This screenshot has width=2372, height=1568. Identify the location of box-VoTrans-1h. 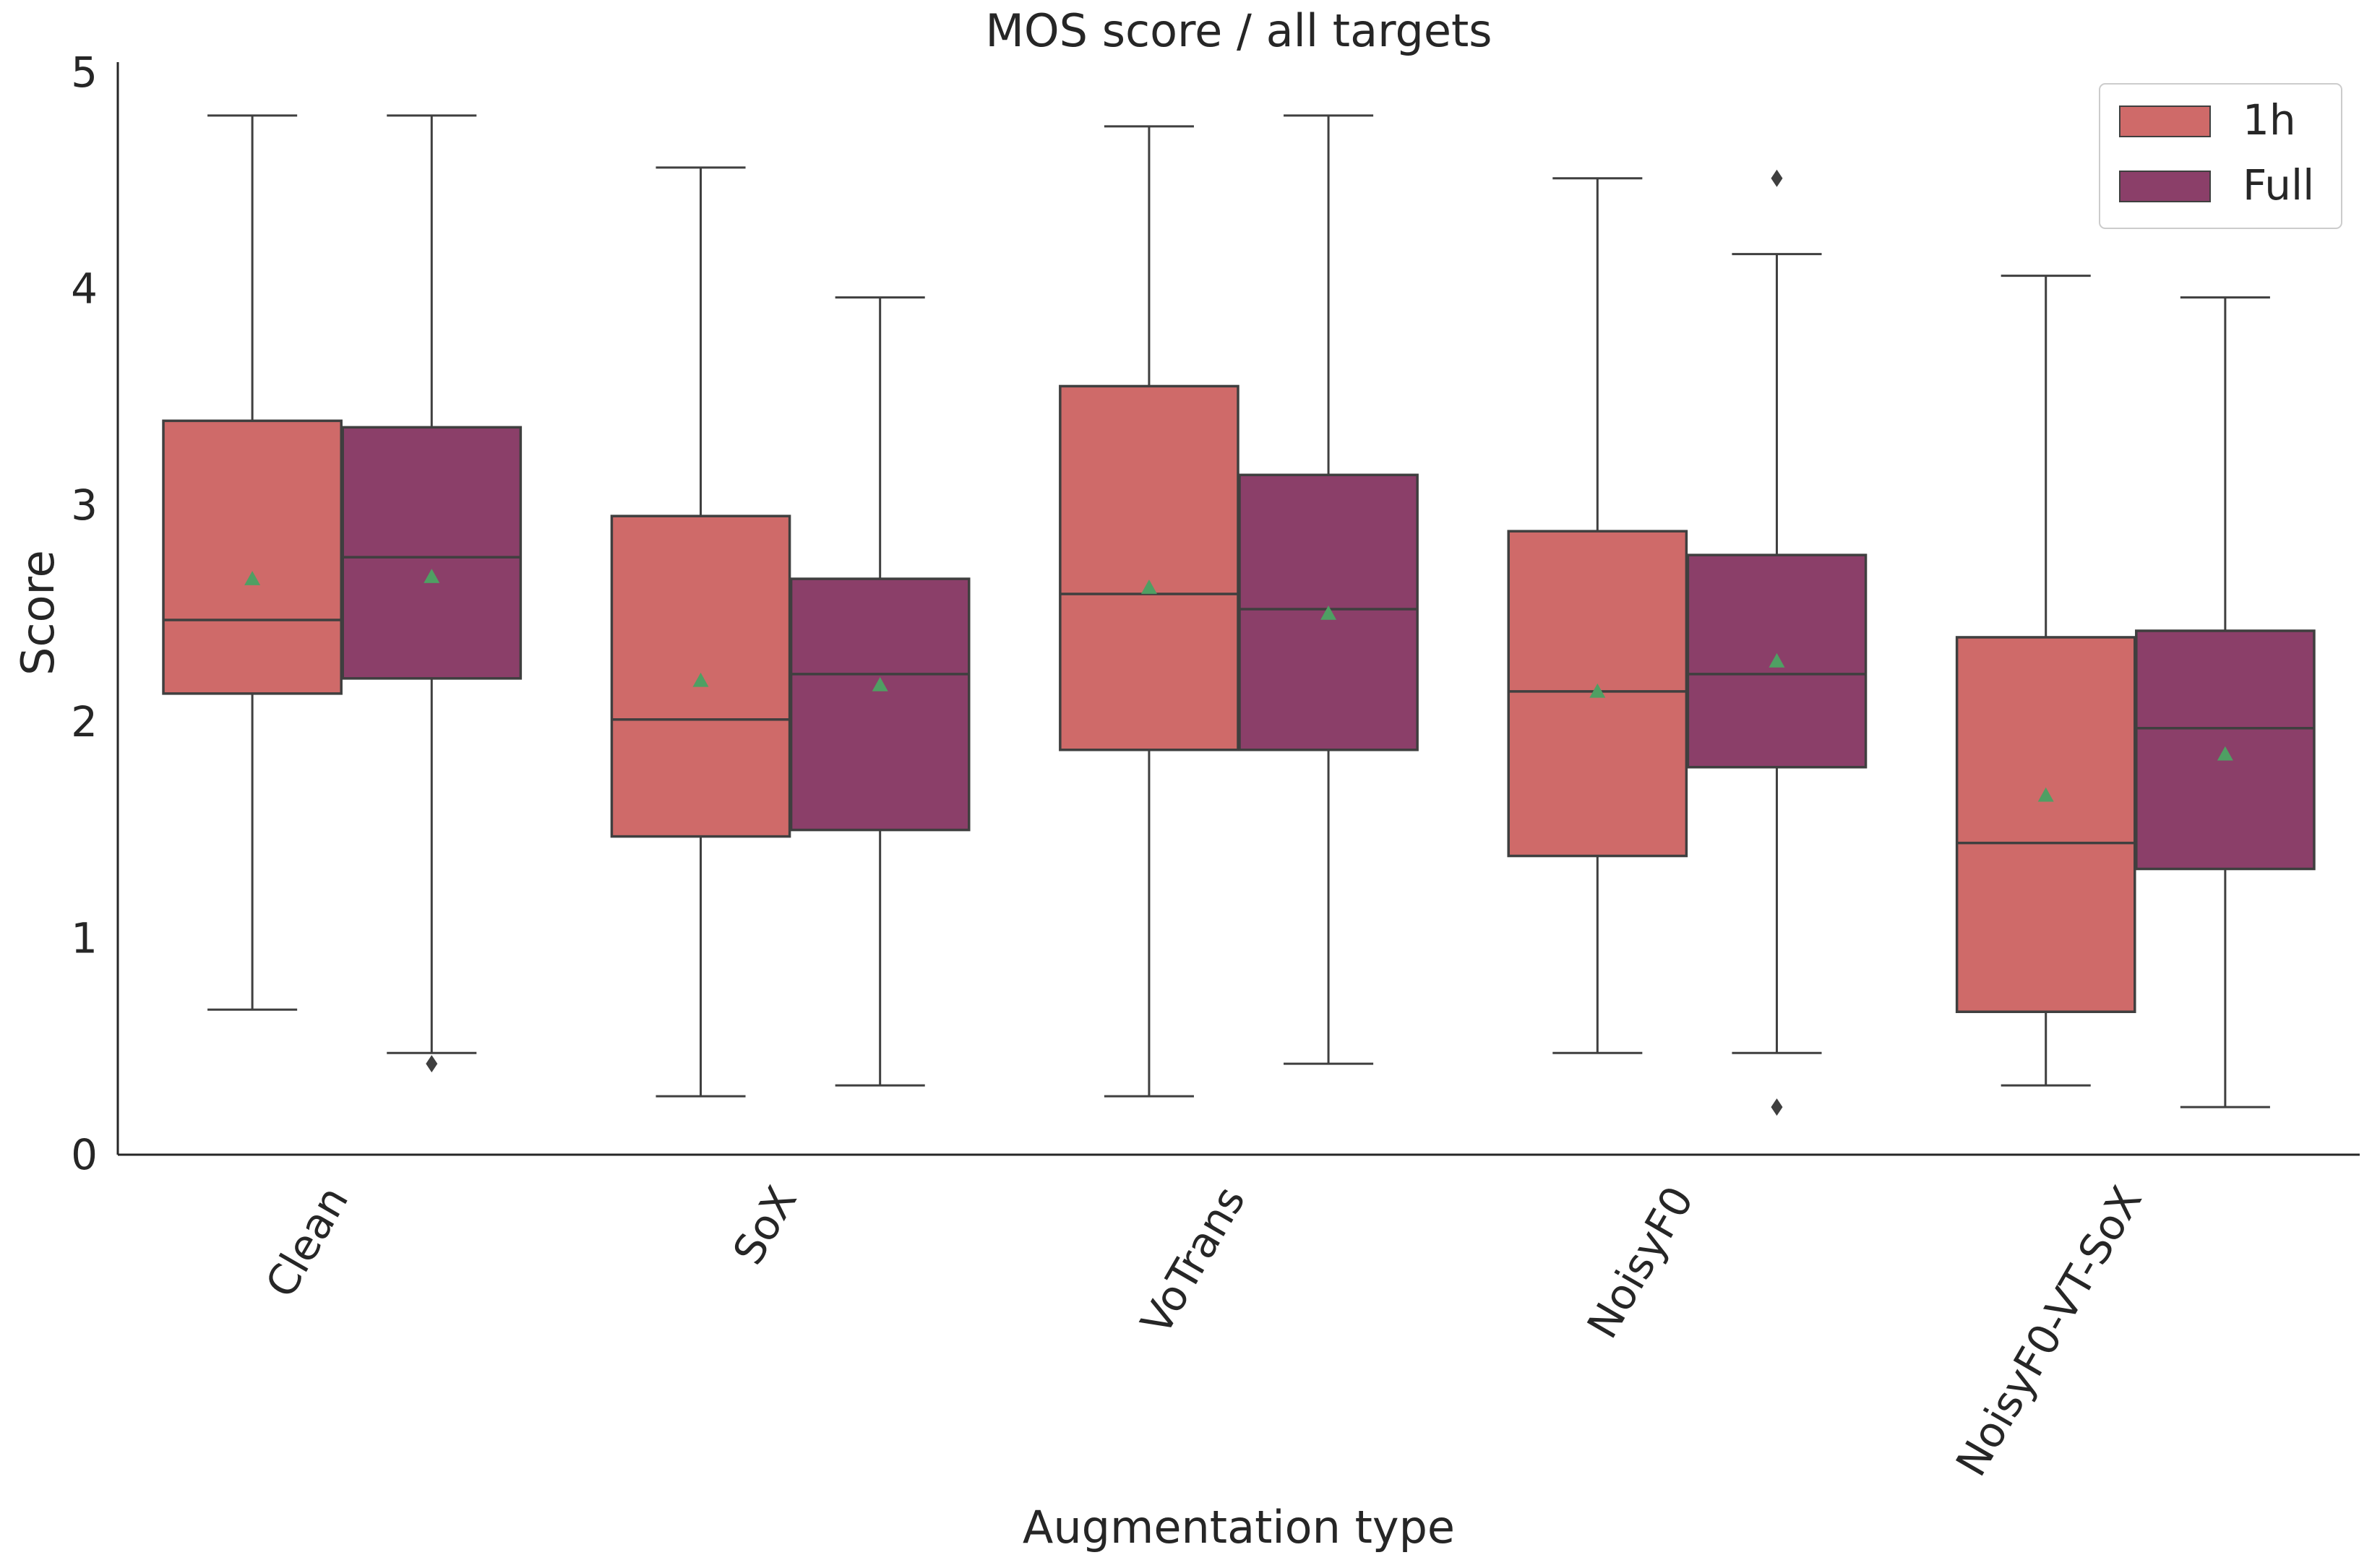
(1149, 611).